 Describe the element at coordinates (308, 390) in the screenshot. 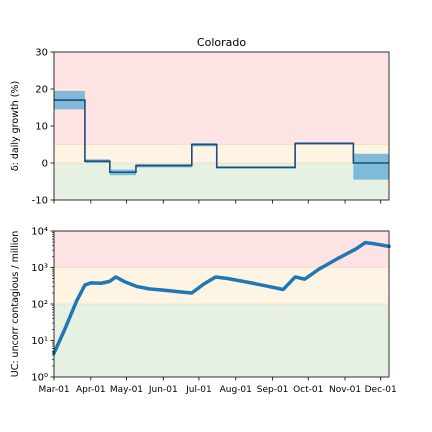

I see `x-tick-label: Oct-01` at that location.